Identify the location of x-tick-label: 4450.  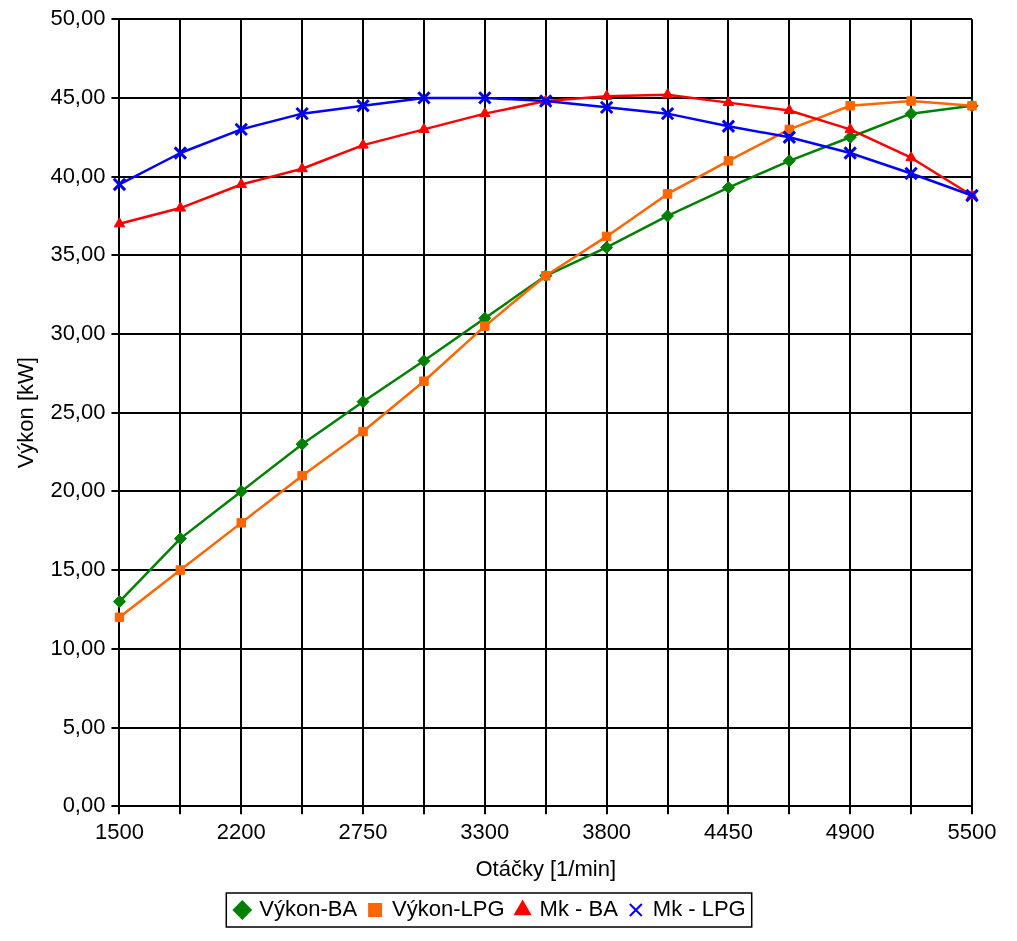
(728, 832).